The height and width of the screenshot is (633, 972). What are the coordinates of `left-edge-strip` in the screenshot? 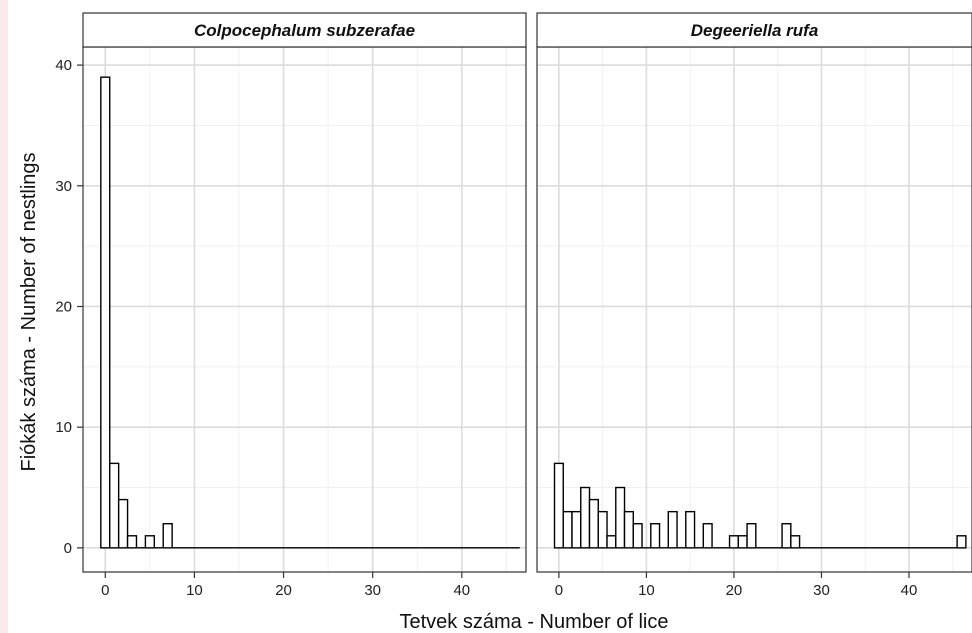 It's located at (4, 316).